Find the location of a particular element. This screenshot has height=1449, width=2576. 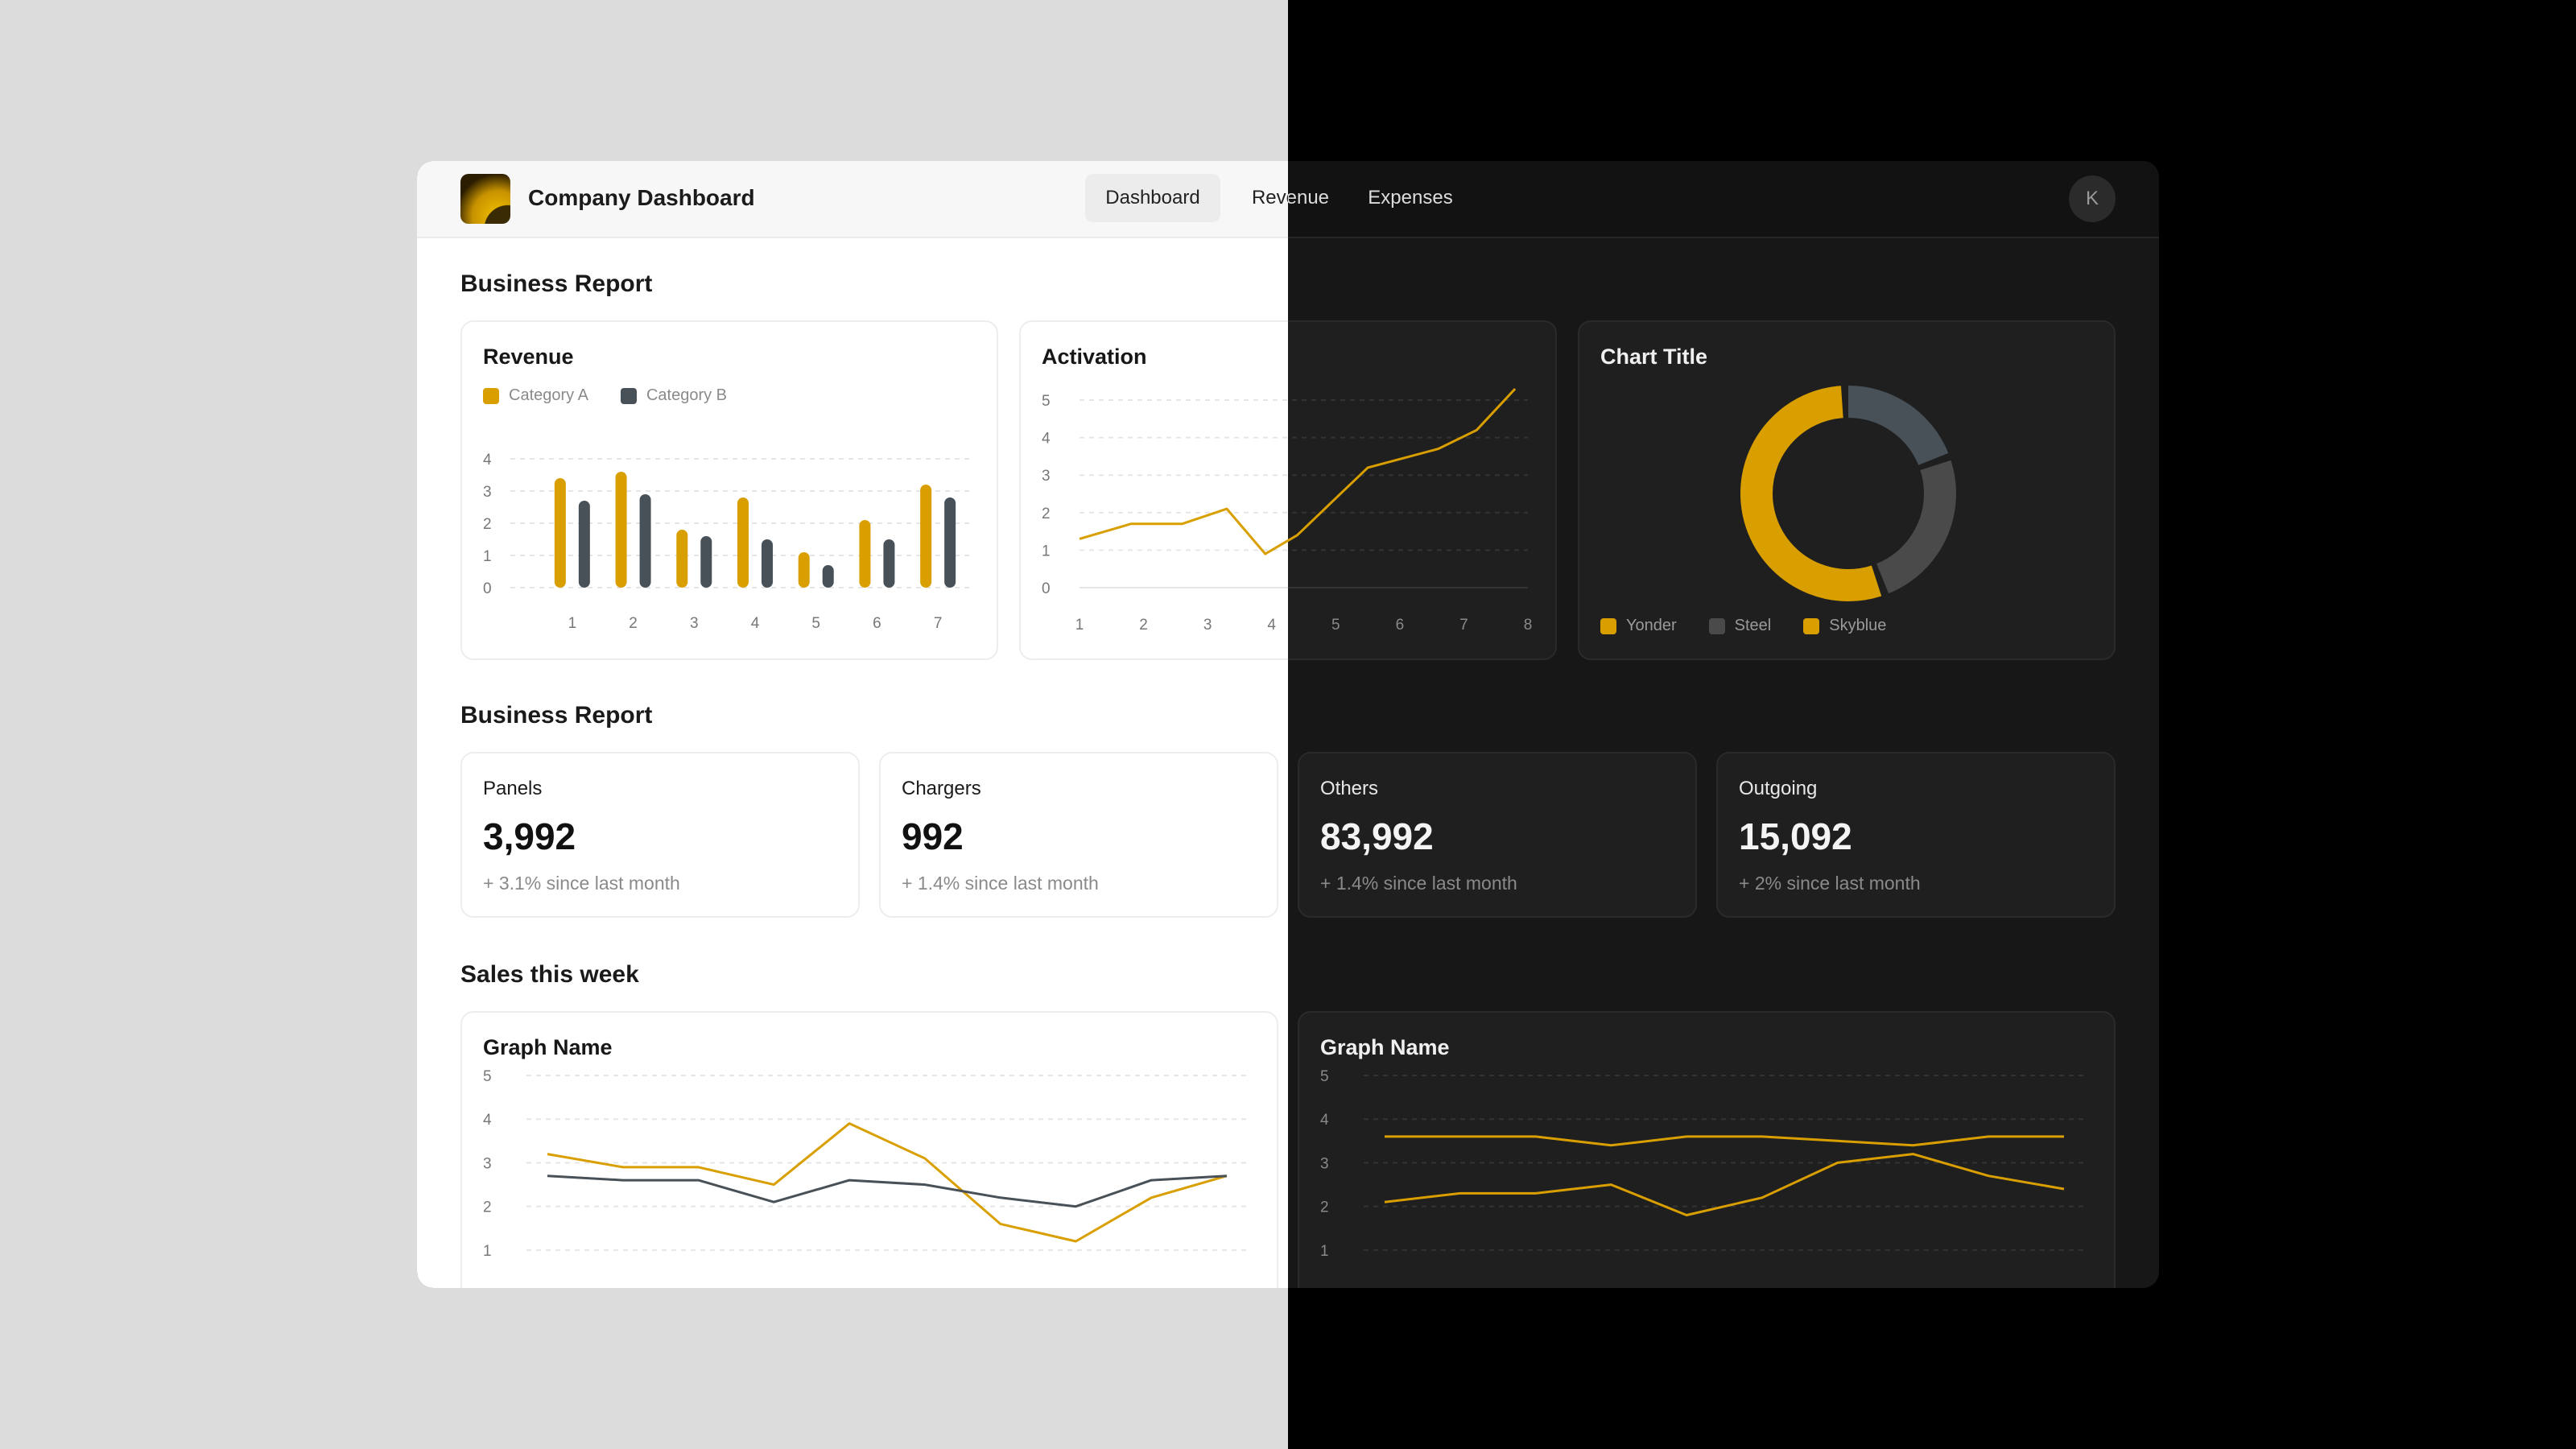

legend-item: Steel is located at coordinates (1740, 626).